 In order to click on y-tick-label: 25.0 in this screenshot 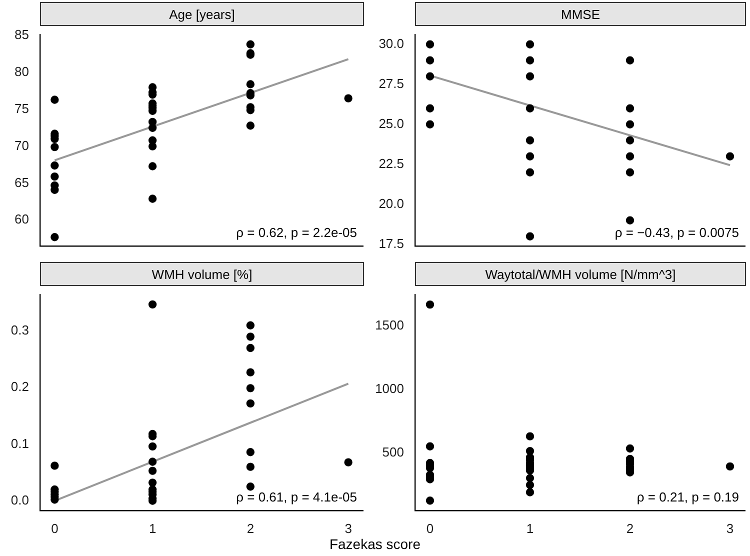, I will do `click(391, 123)`.